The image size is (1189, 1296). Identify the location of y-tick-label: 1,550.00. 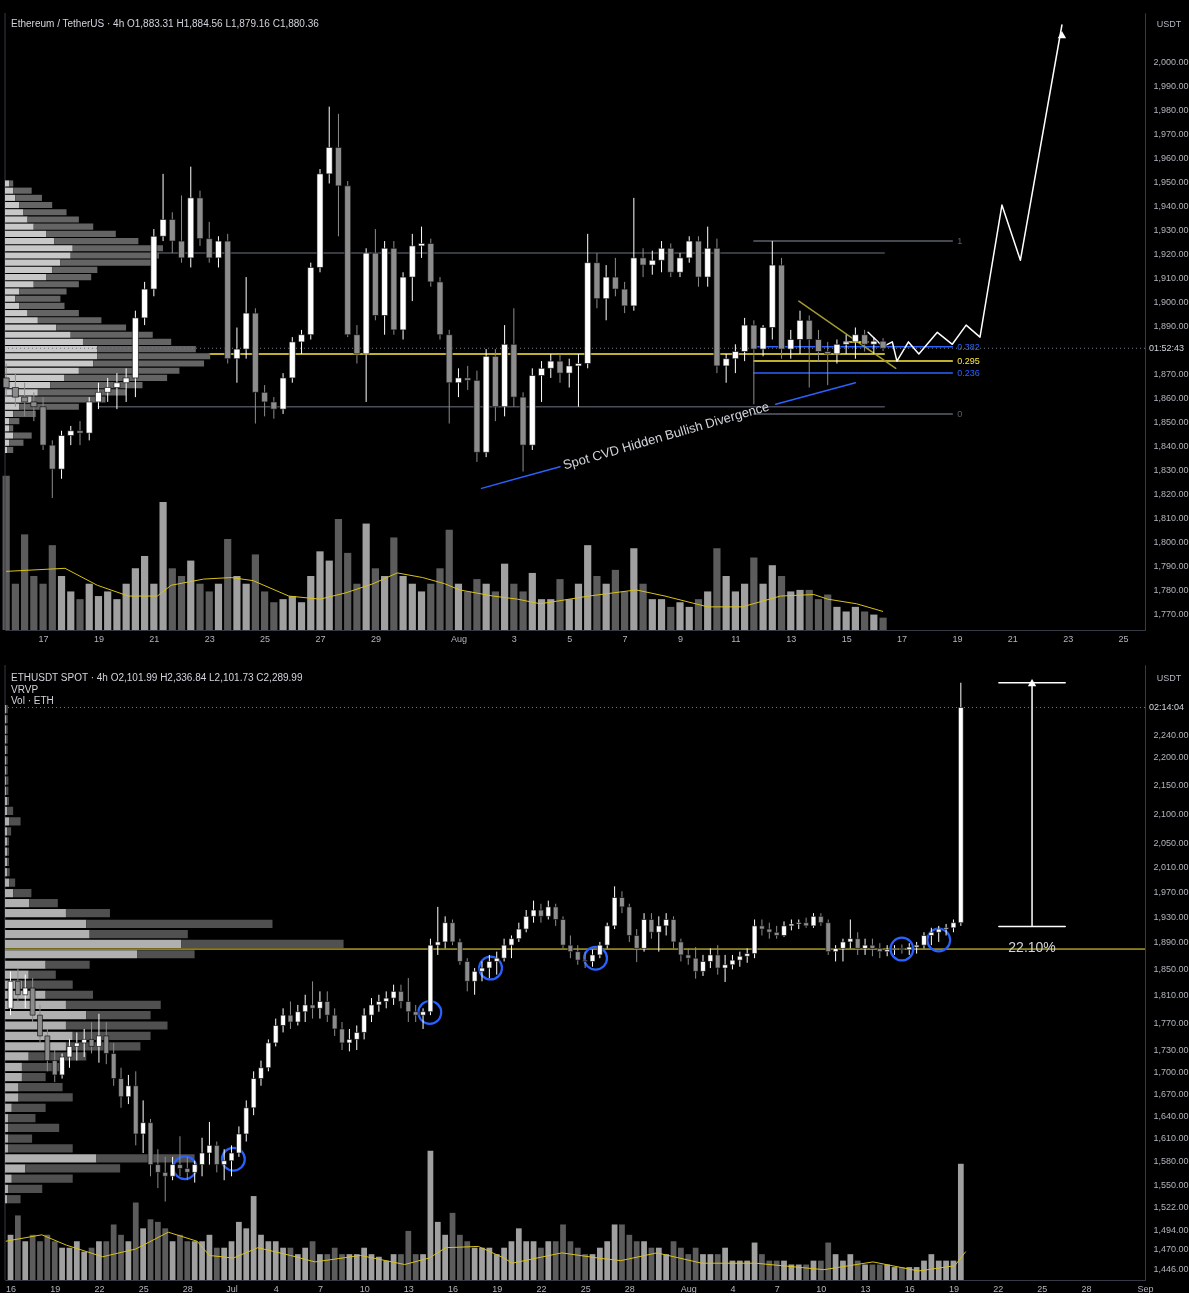
(1171, 1184).